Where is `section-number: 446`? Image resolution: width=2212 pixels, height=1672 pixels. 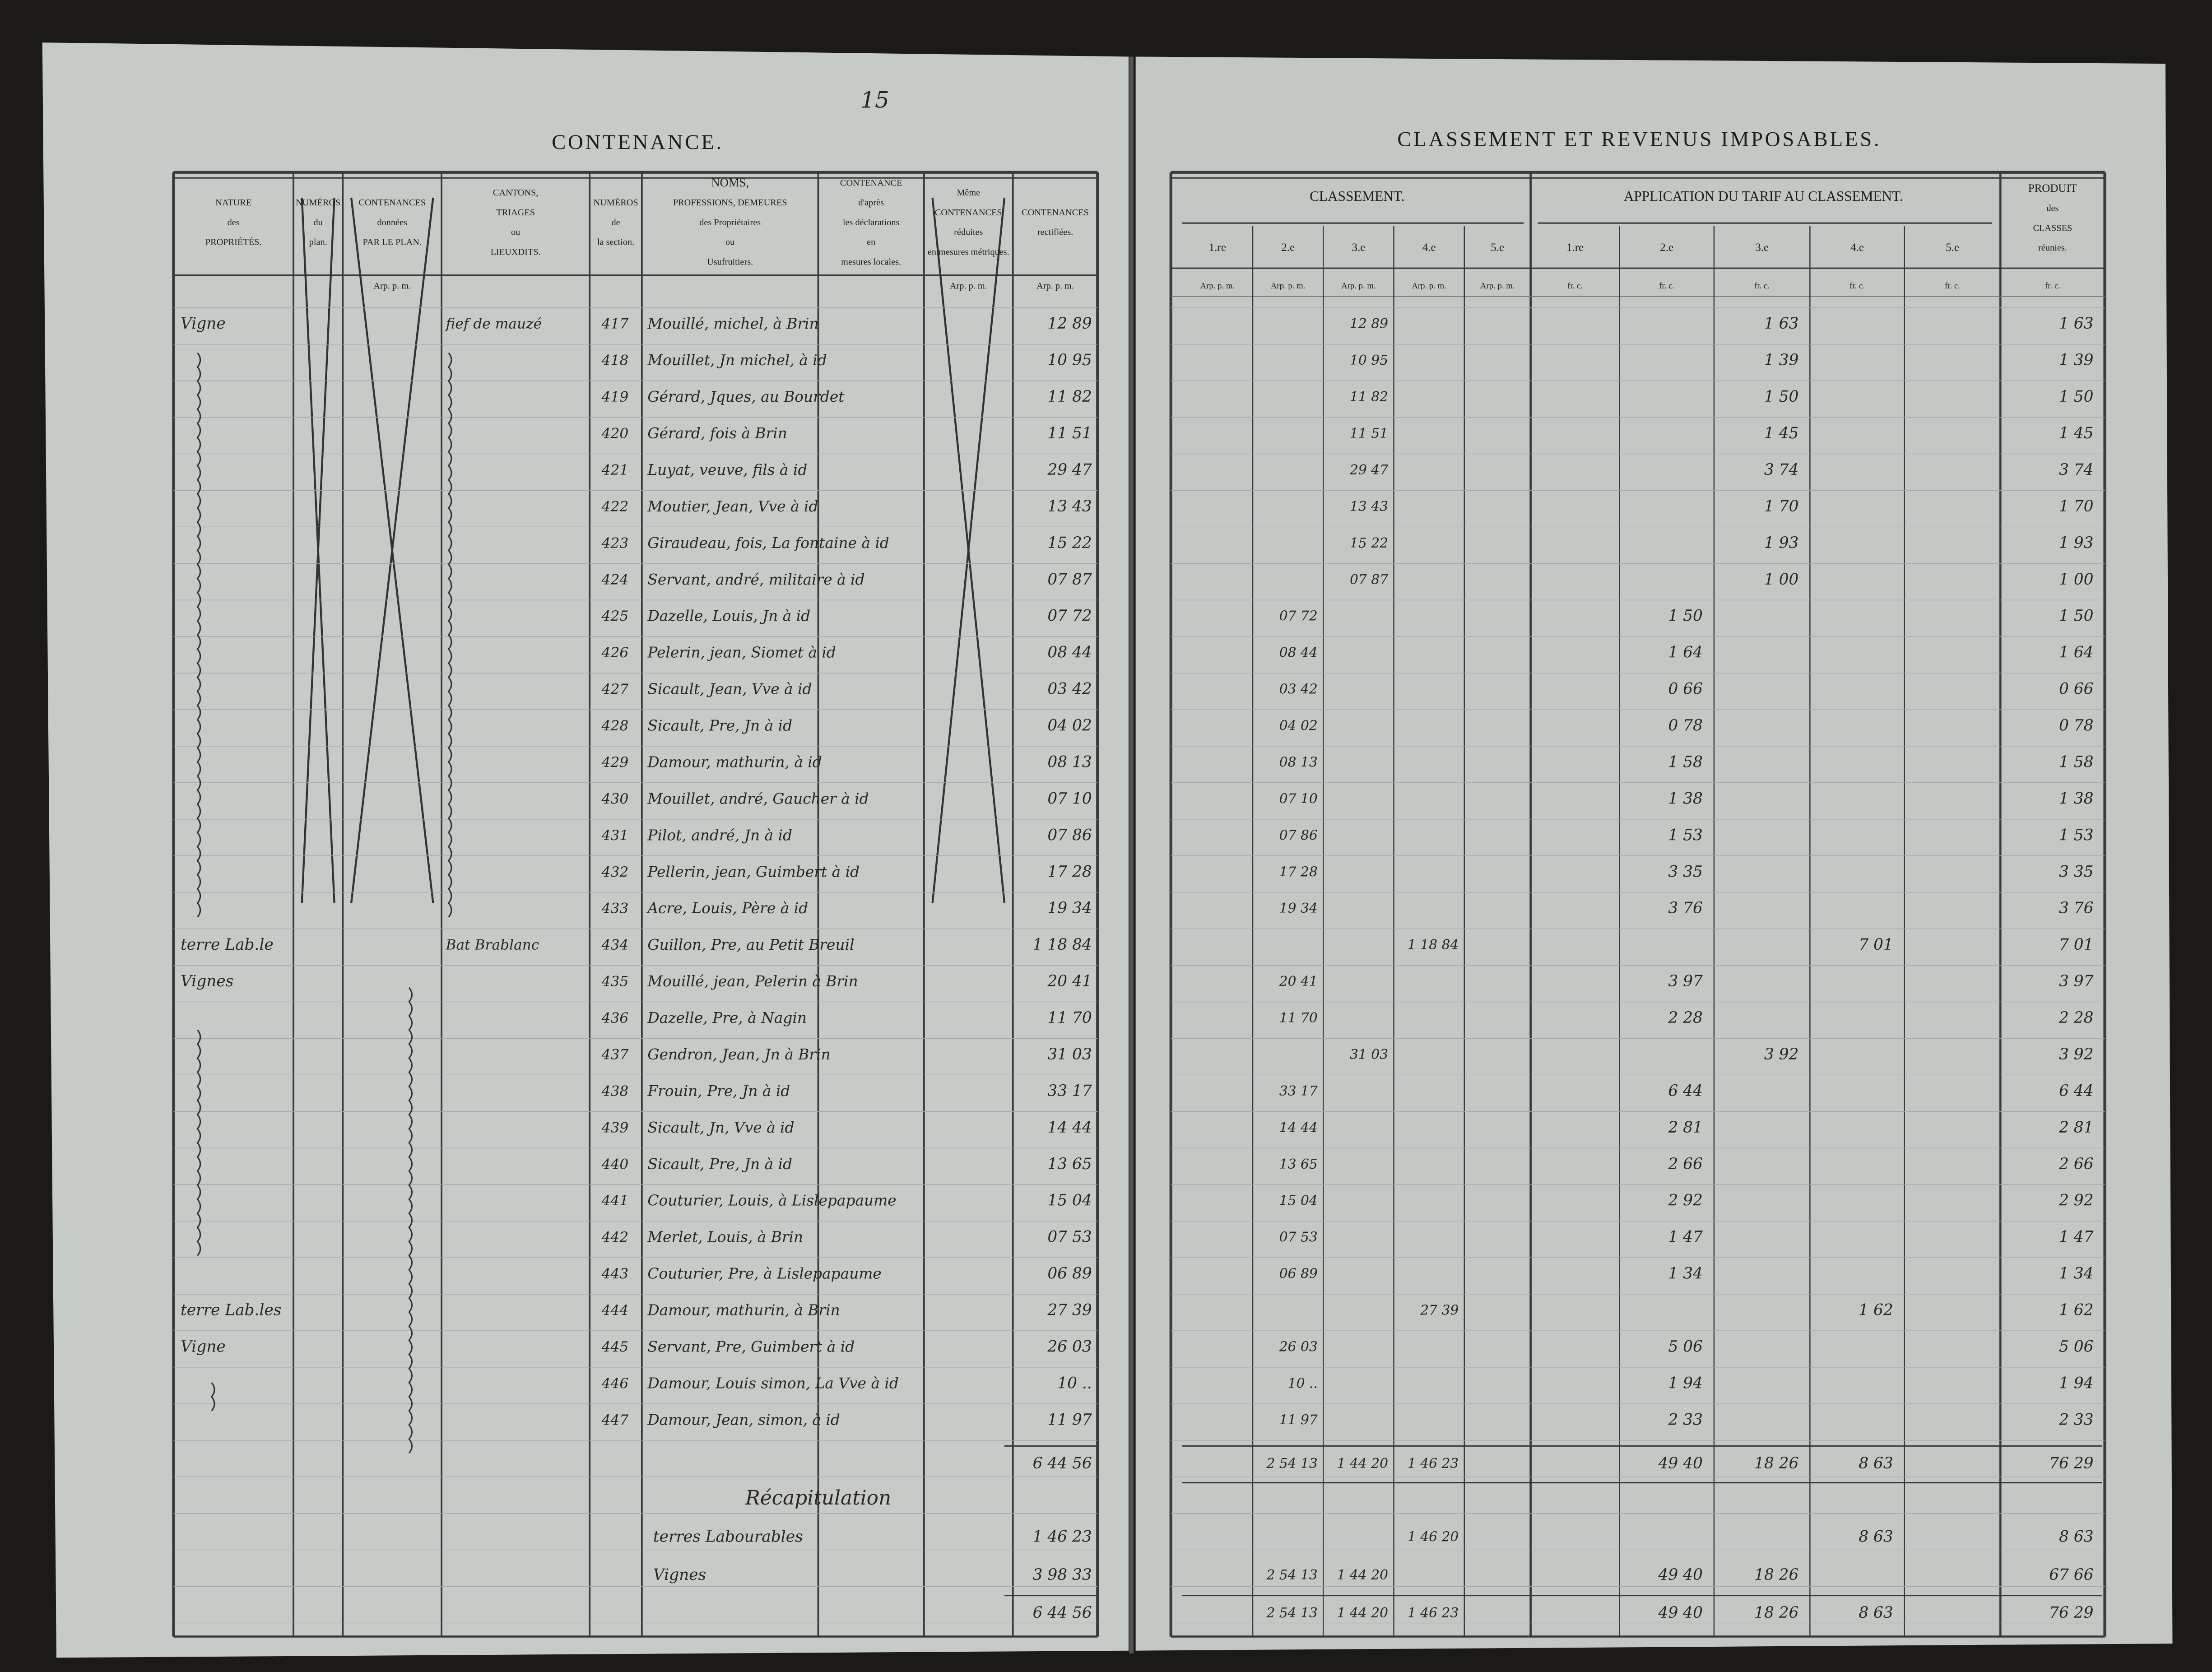
section-number: 446 is located at coordinates (615, 1383).